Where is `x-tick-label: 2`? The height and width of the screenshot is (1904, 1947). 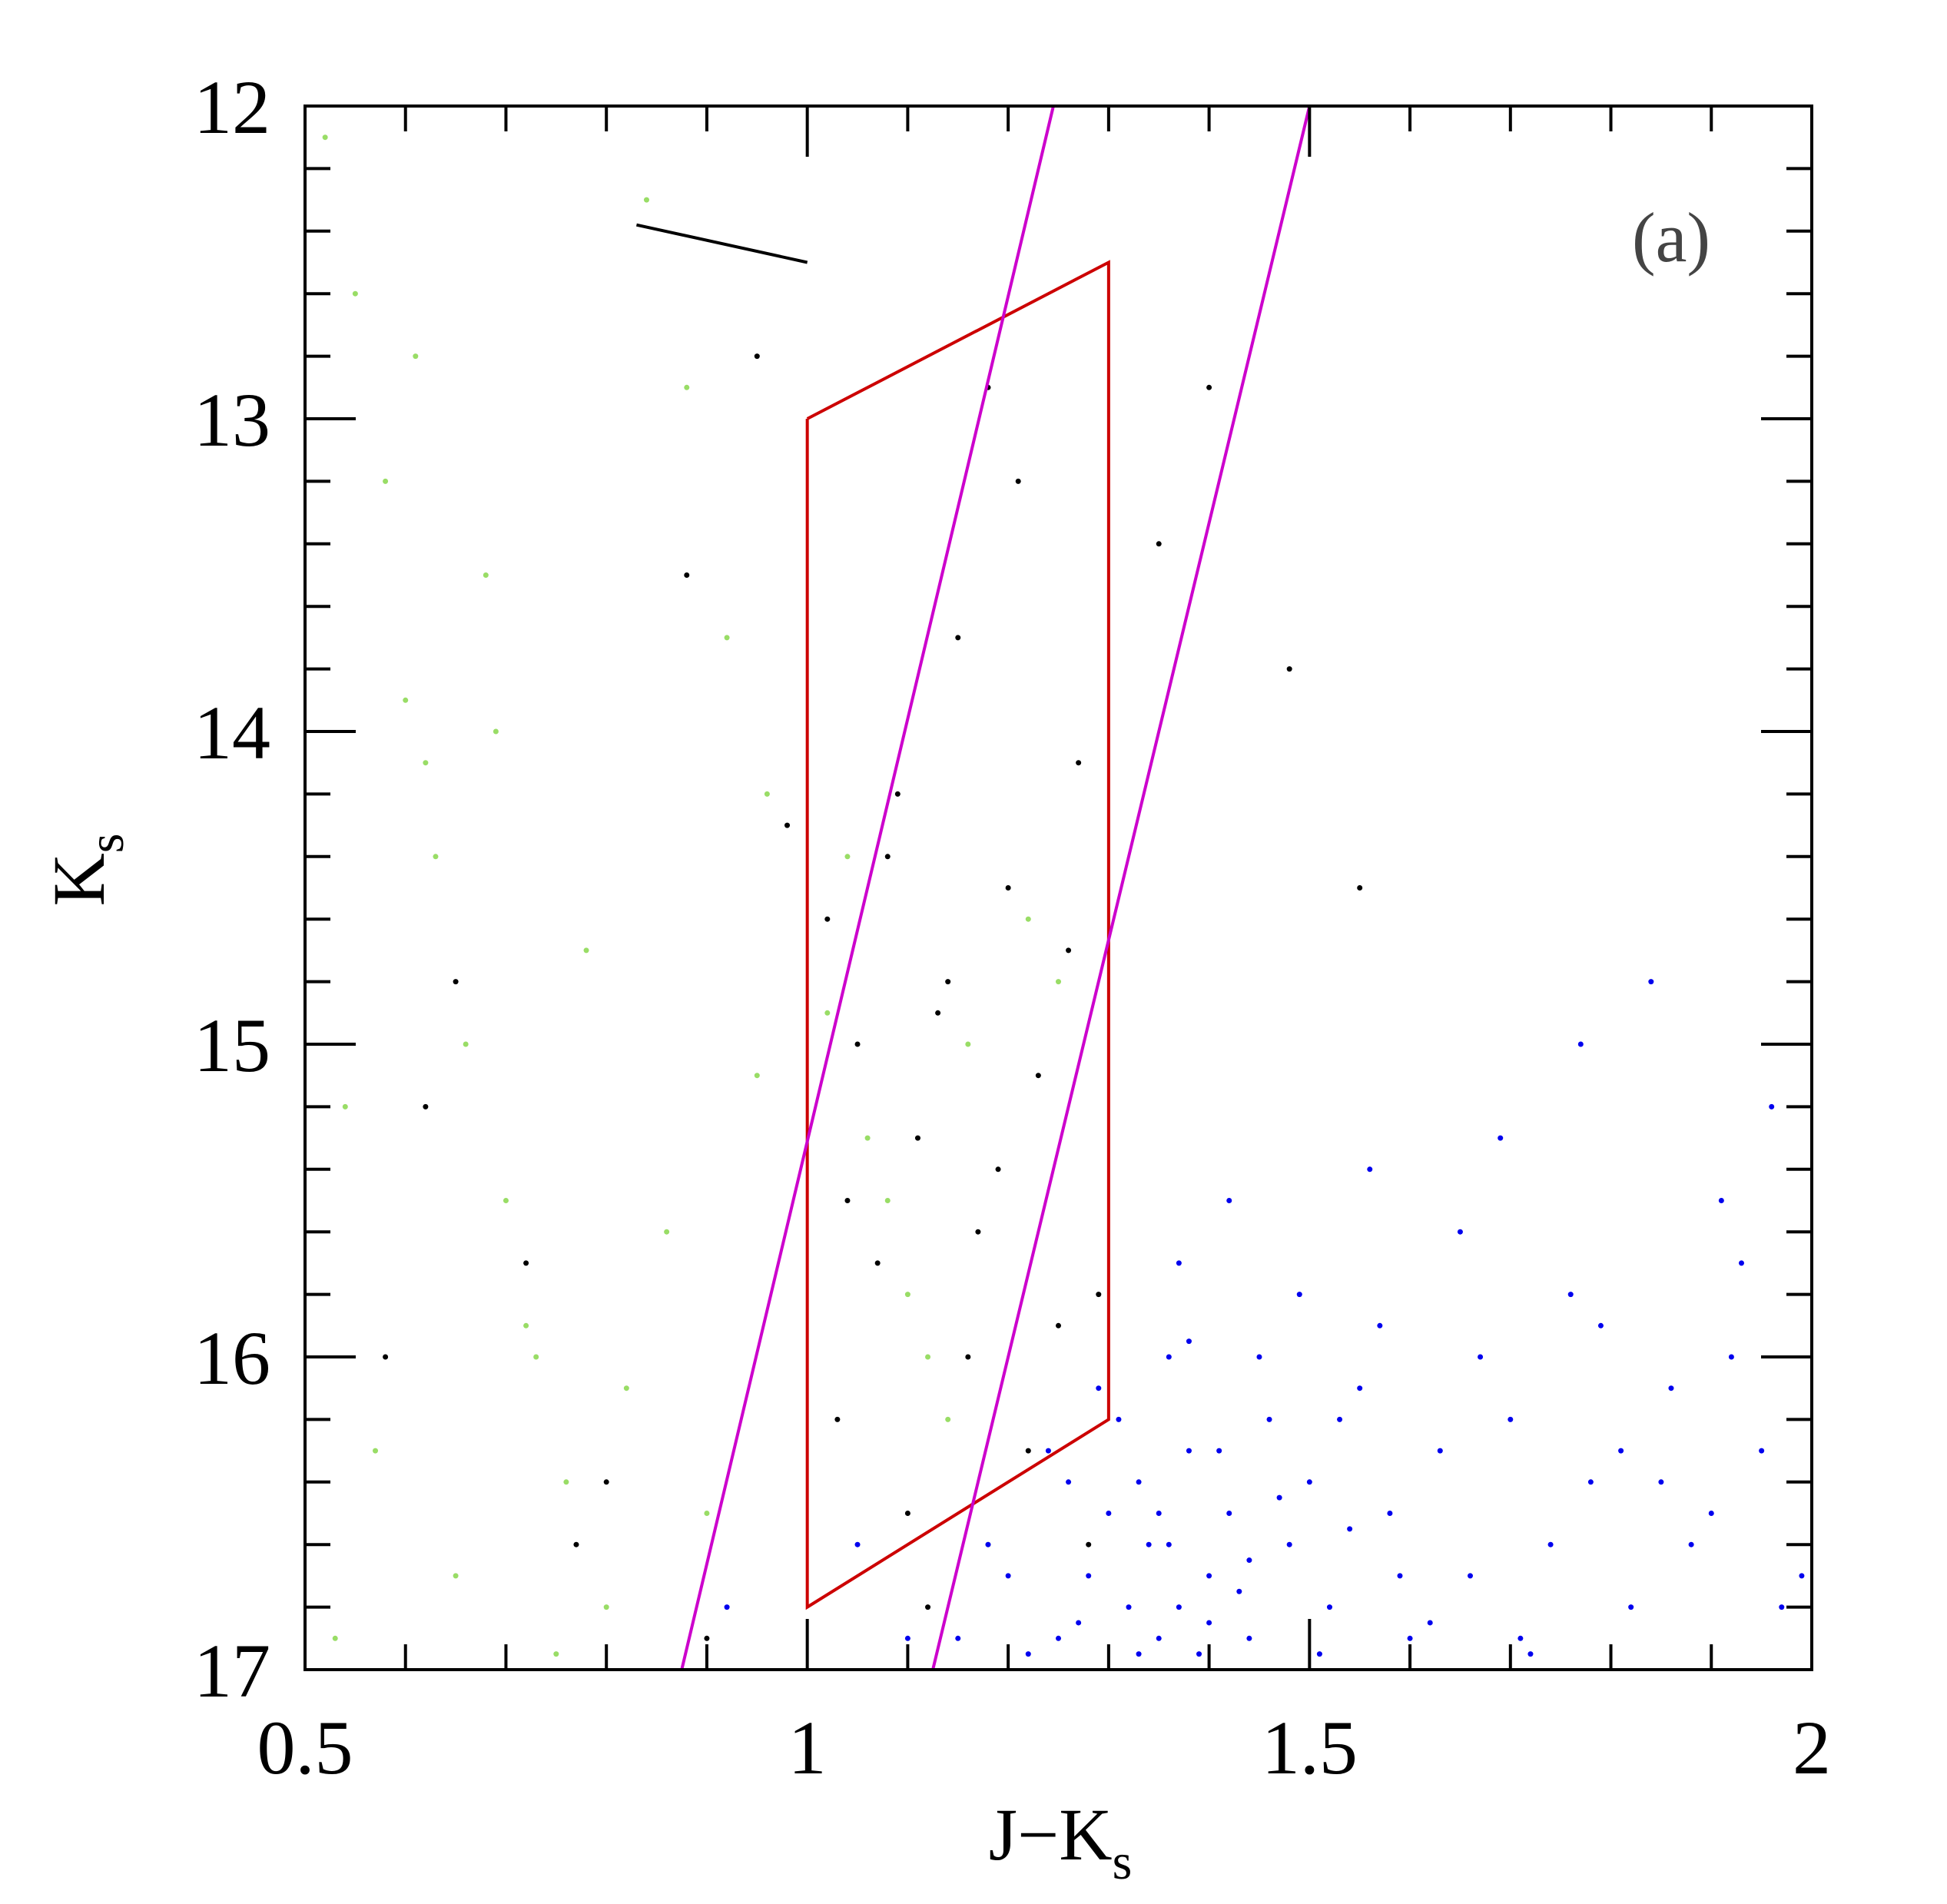
x-tick-label: 2 is located at coordinates (1812, 1748).